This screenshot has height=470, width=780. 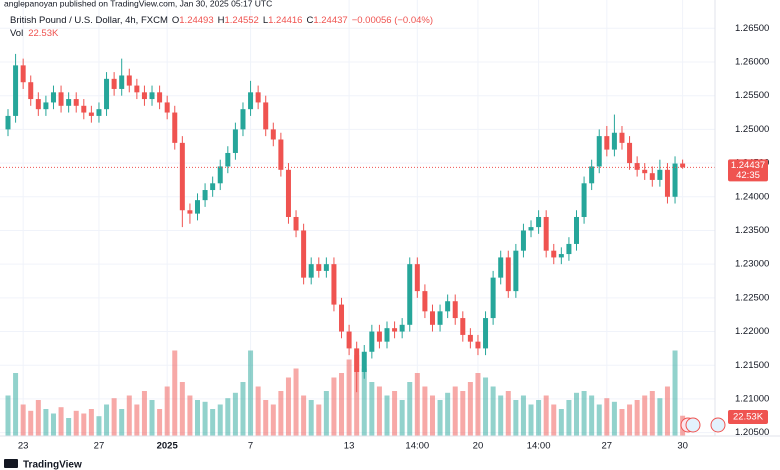 I want to click on volume-legend: Vol 22.53K, so click(x=34, y=33).